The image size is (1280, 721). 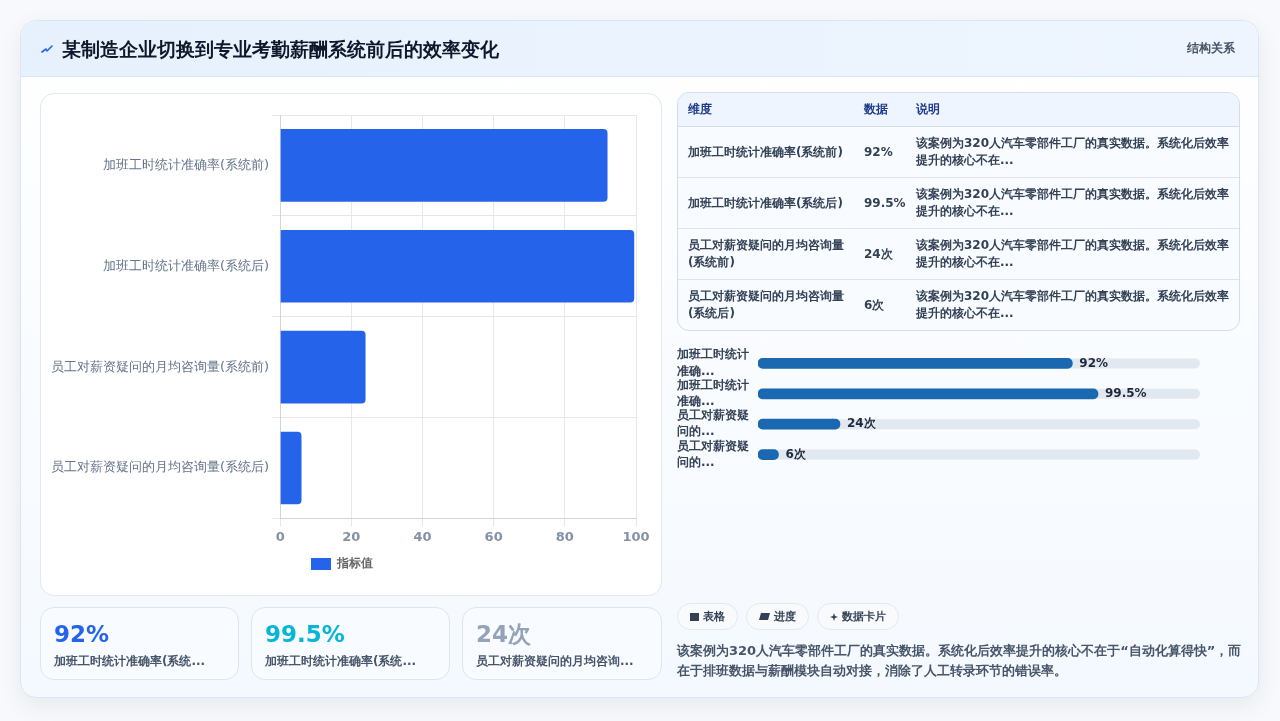 I want to click on data-label: 92%, so click(x=1094, y=362).